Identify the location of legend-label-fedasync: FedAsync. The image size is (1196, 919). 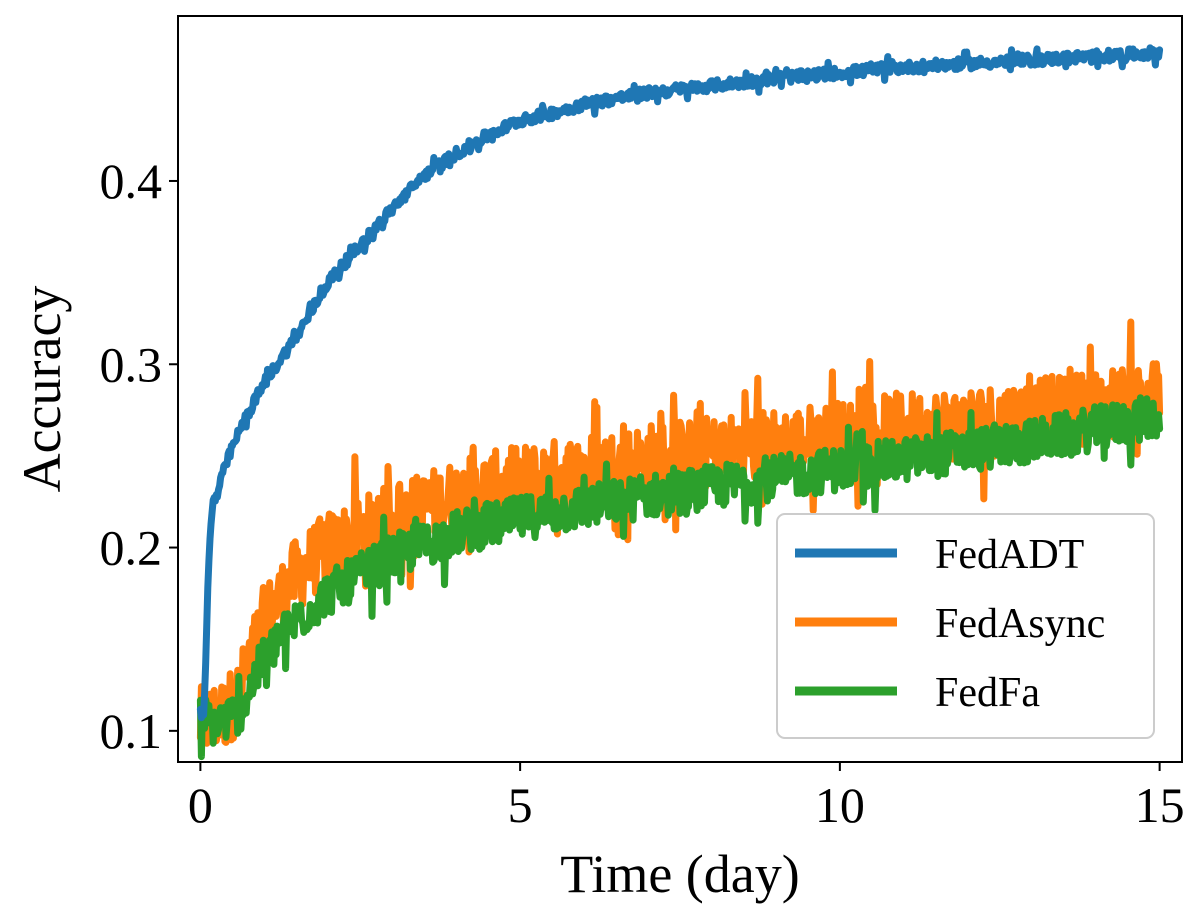
(1020, 624).